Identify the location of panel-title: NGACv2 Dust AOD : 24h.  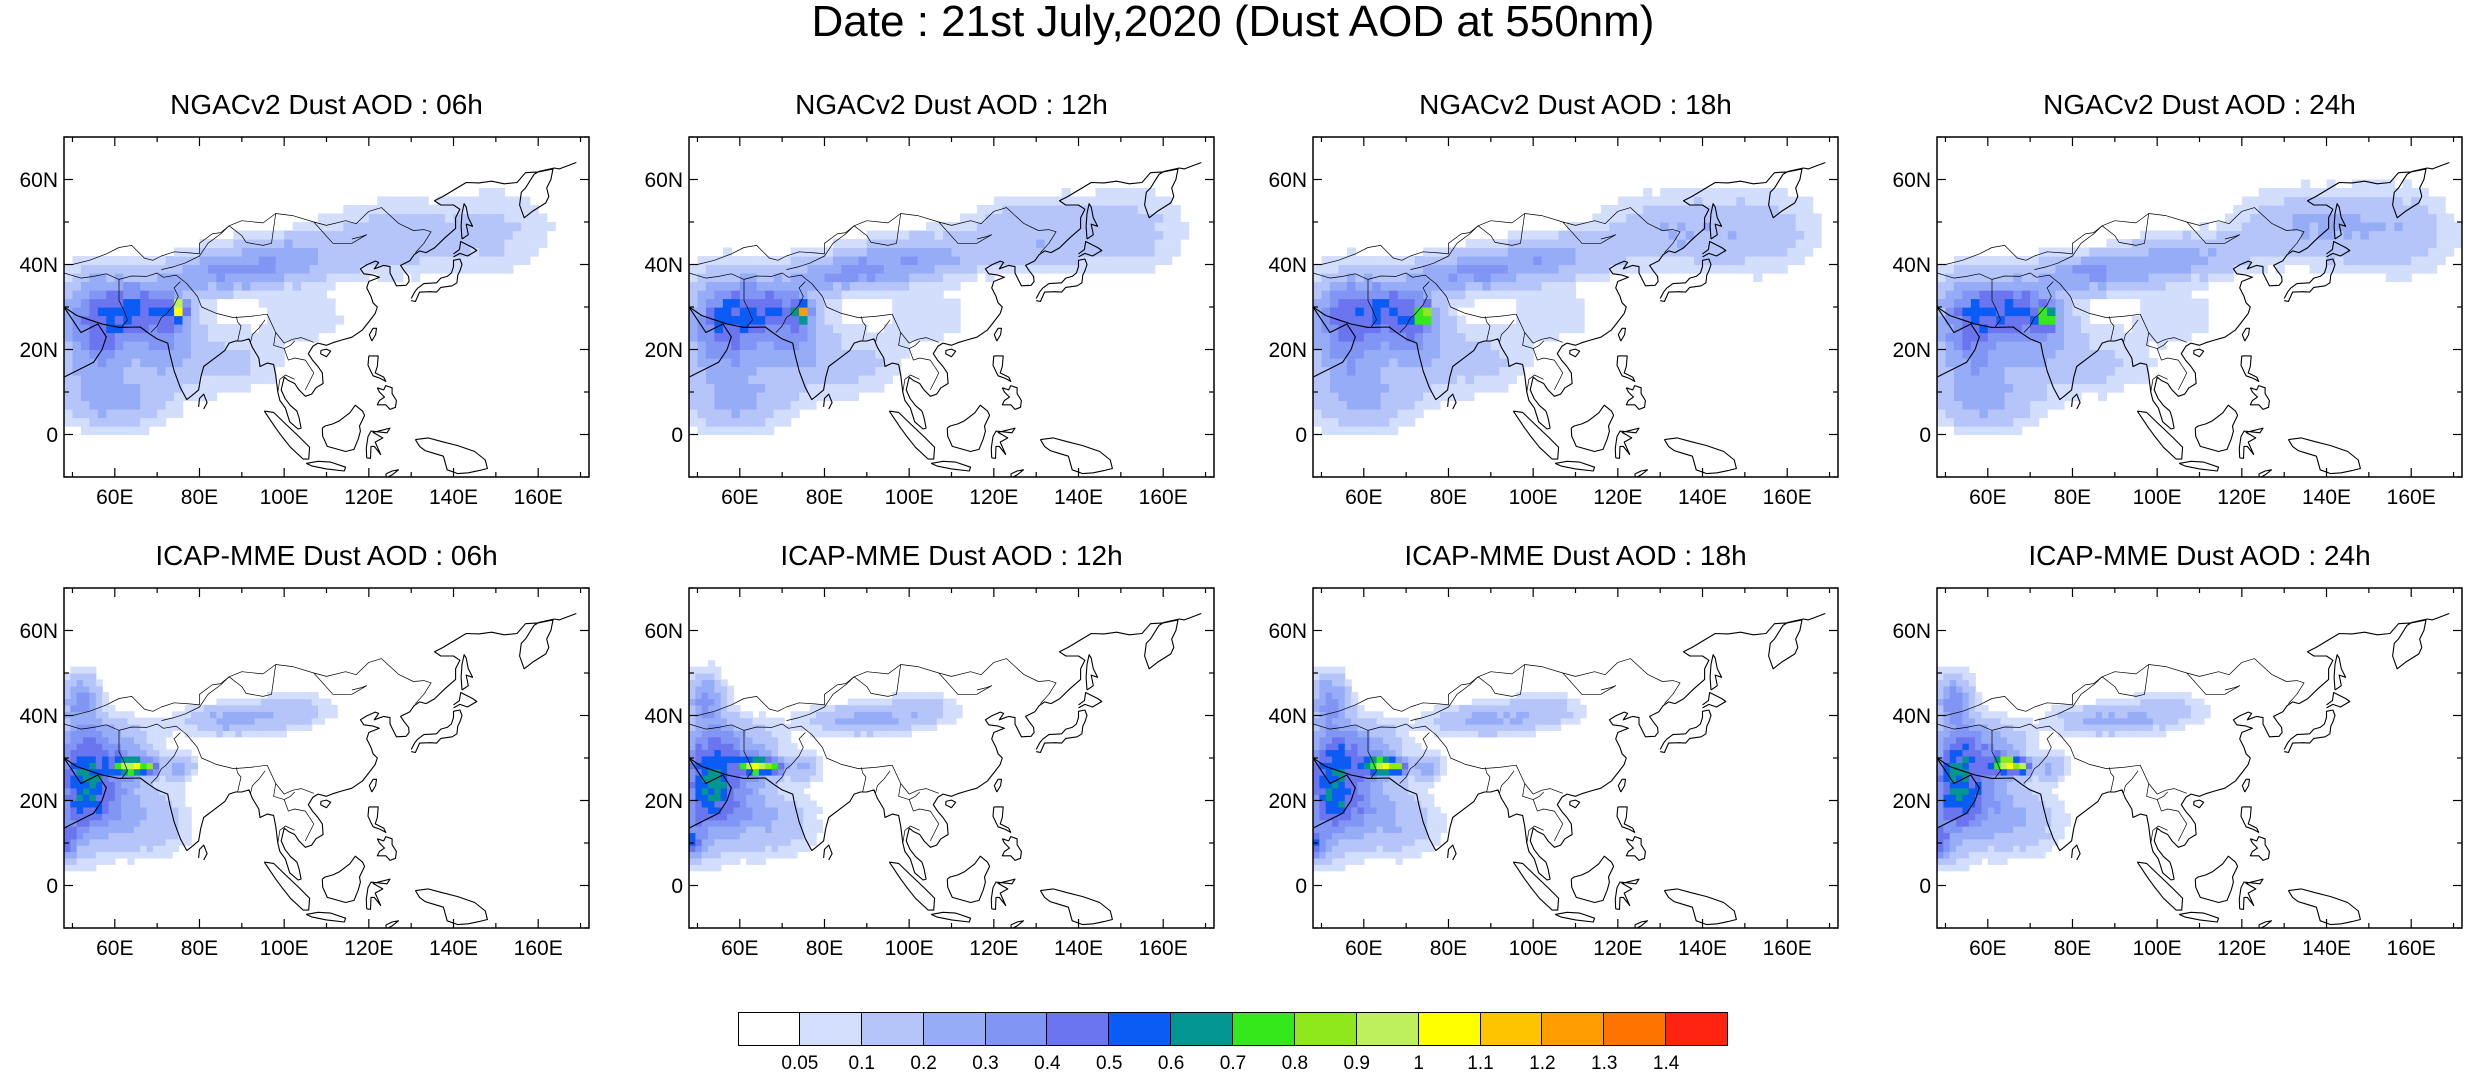
(2199, 105).